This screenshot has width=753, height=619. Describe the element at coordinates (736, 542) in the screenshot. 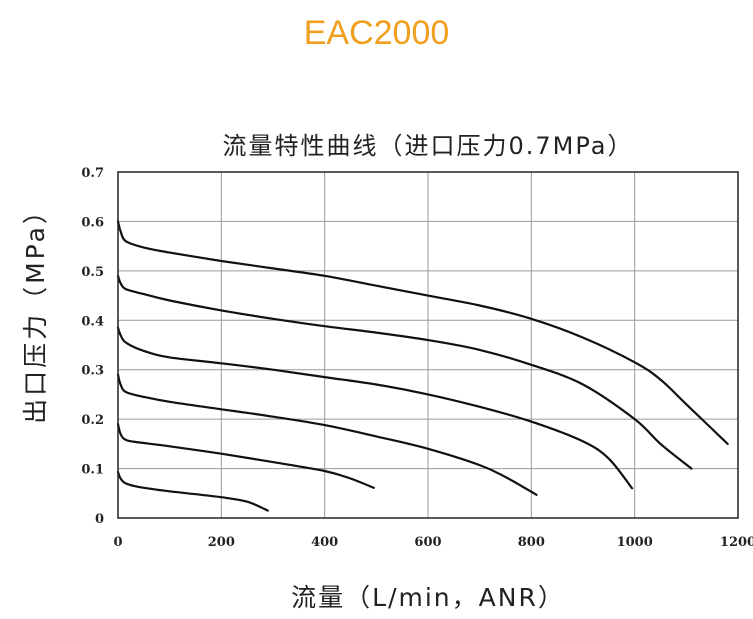

I see `x-tick-label: 1200` at that location.